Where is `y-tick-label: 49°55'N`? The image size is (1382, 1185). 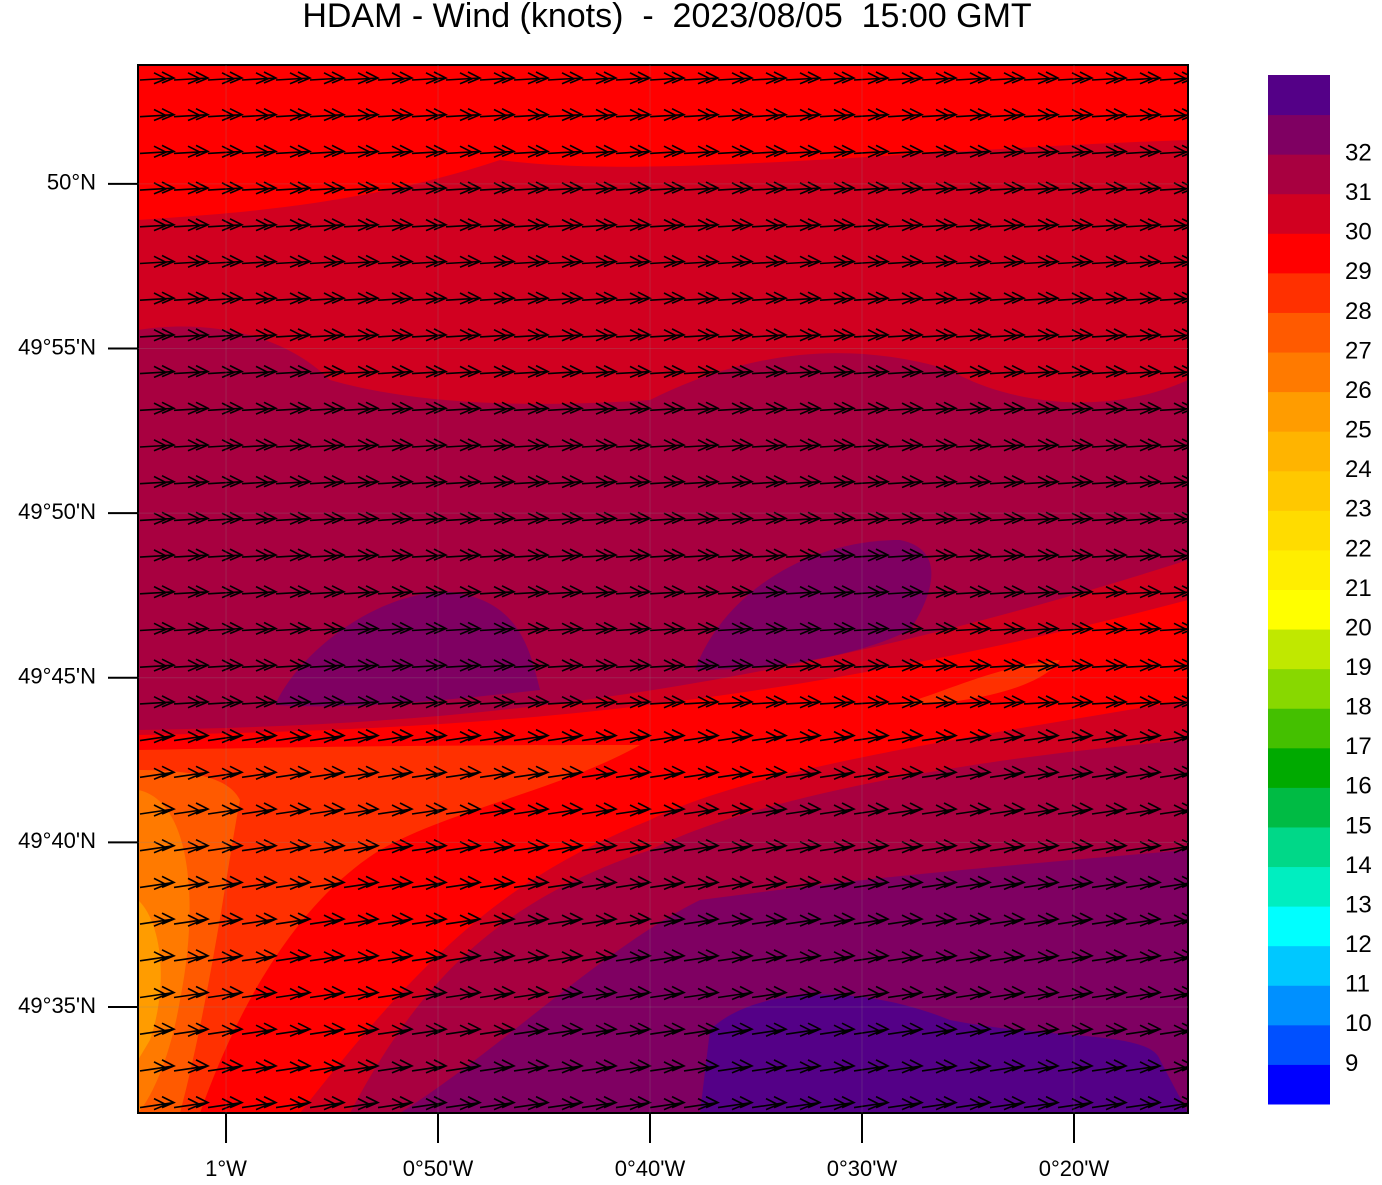 y-tick-label: 49°55'N is located at coordinates (57, 346).